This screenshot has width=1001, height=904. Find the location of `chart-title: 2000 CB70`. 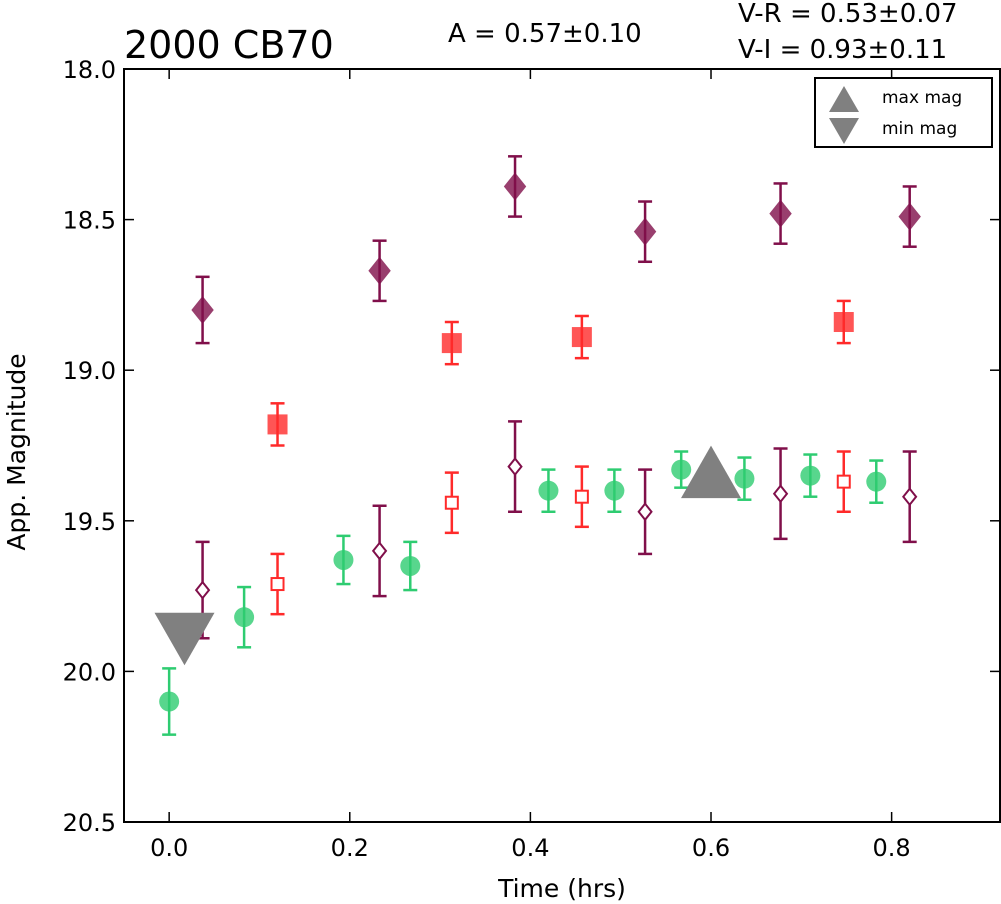

chart-title: 2000 CB70 is located at coordinates (229, 45).